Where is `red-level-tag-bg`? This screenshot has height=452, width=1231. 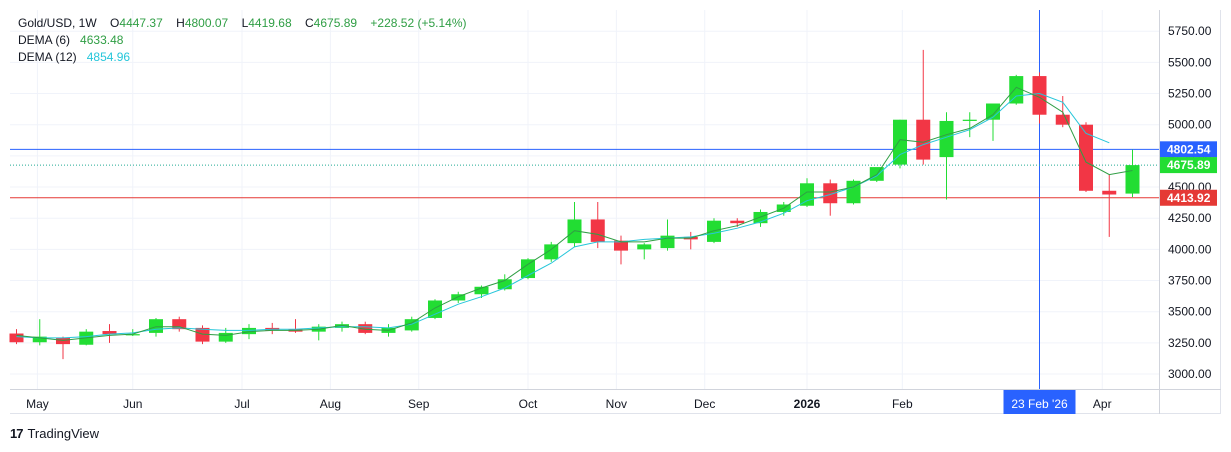
red-level-tag-bg is located at coordinates (1188, 197).